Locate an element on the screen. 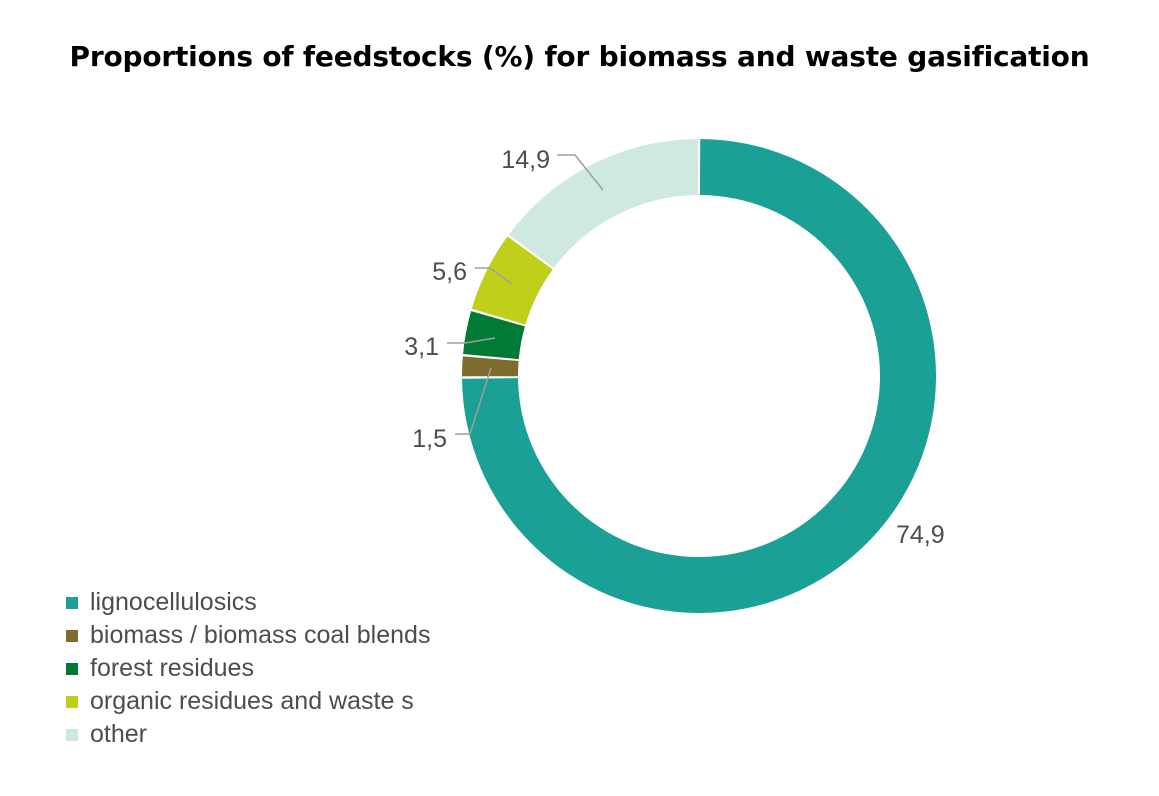 The image size is (1159, 796). slice-organic-residues-and-waste-s is located at coordinates (512, 280).